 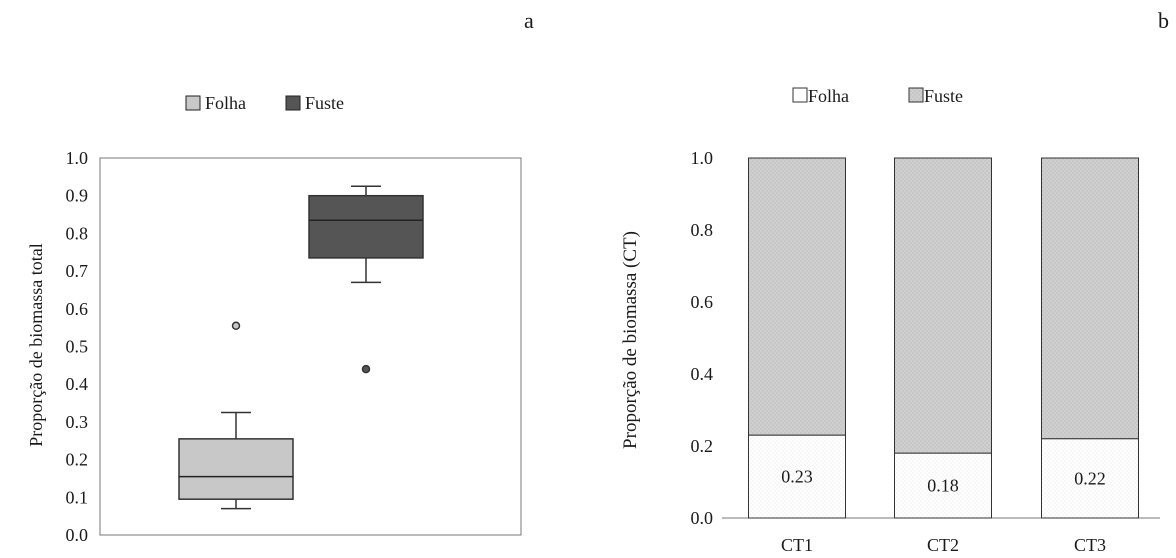 I want to click on outlier-point-fuste, so click(x=366, y=369).